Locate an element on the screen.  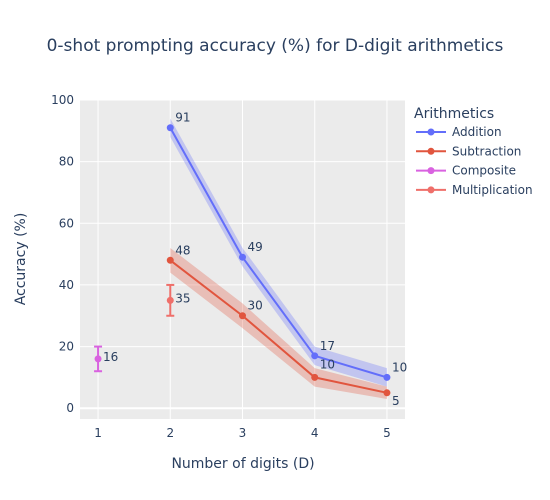
x-tick-labels: 1 2 3 4 5 is located at coordinates (242, 433).